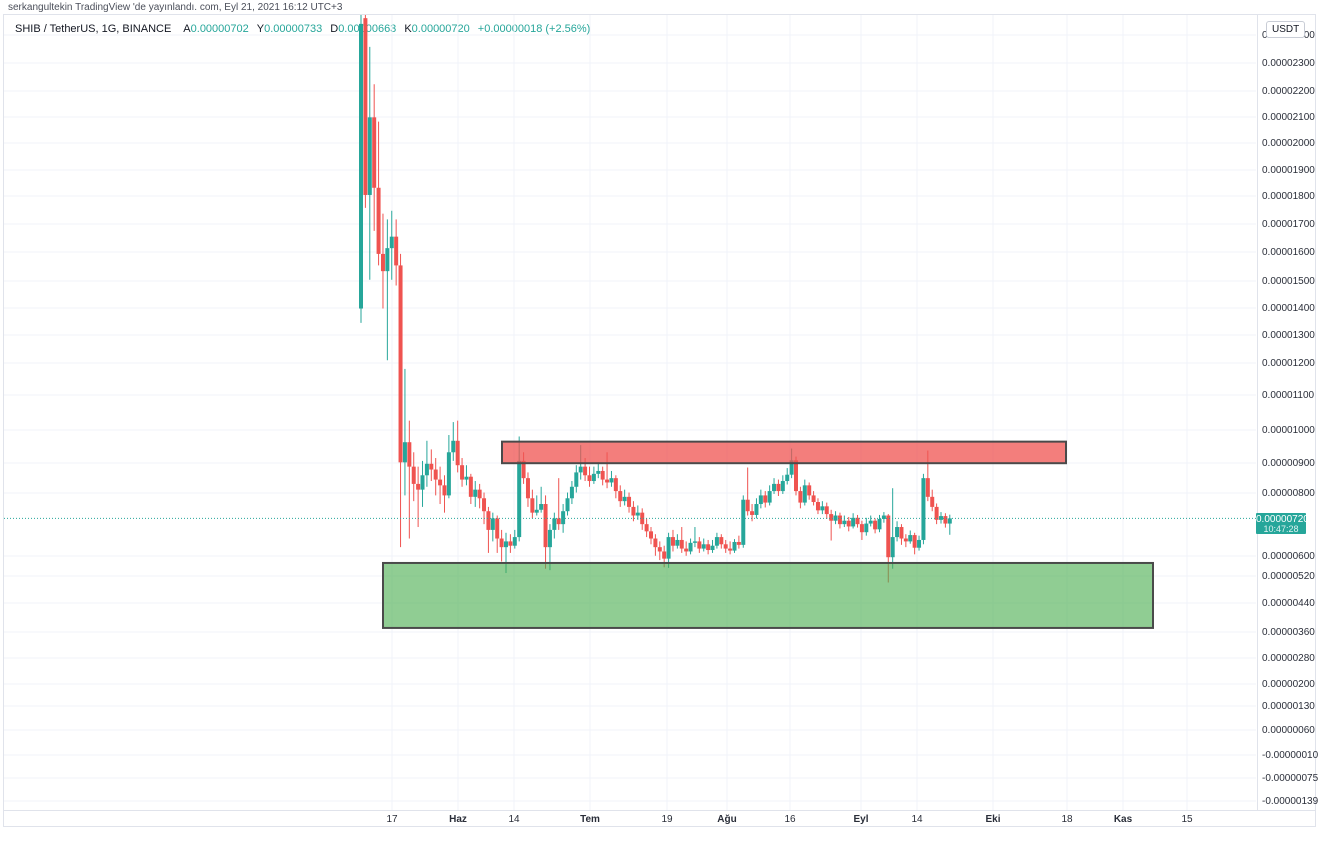  What do you see at coordinates (1288, 603) in the screenshot?
I see `price-tick-label: 0.00000440` at bounding box center [1288, 603].